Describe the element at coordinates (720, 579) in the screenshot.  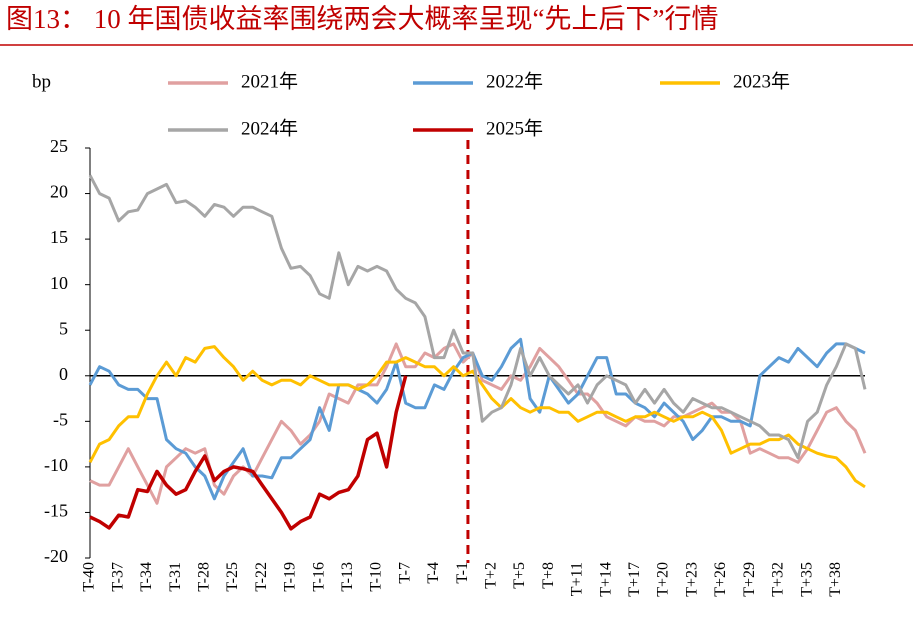
I see `x-tick-label: T+26` at that location.